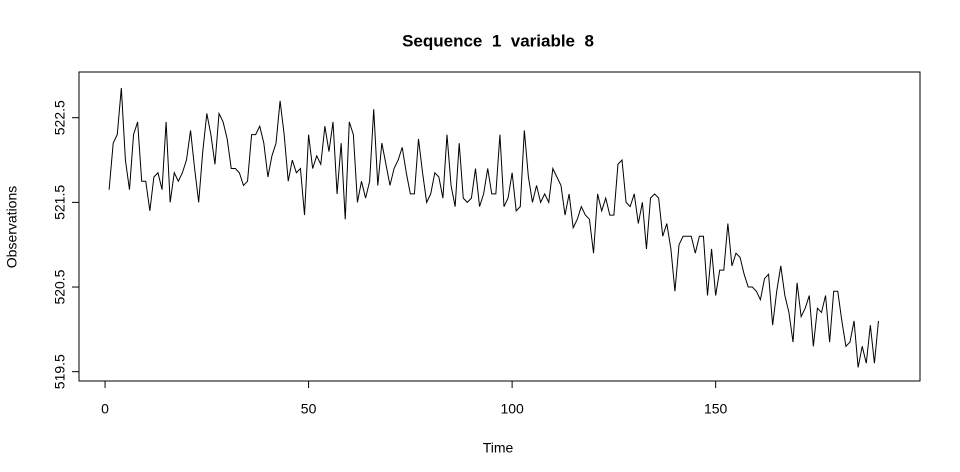 The width and height of the screenshot is (960, 472). Describe the element at coordinates (309, 409) in the screenshot. I see `x-tick-label: 50` at that location.